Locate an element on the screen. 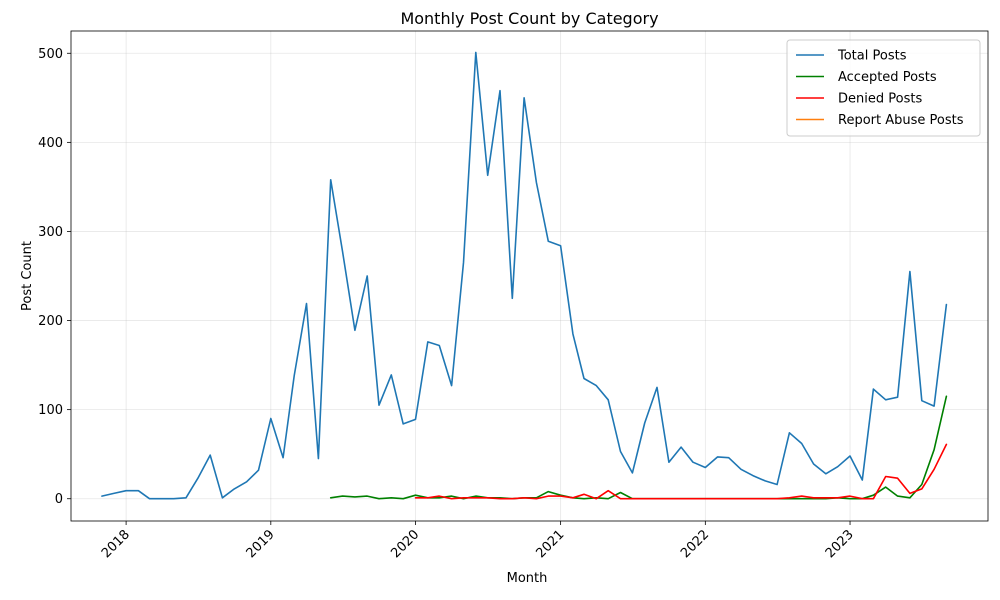 The width and height of the screenshot is (1000, 600). series-line-denied-posts is located at coordinates (681, 471).